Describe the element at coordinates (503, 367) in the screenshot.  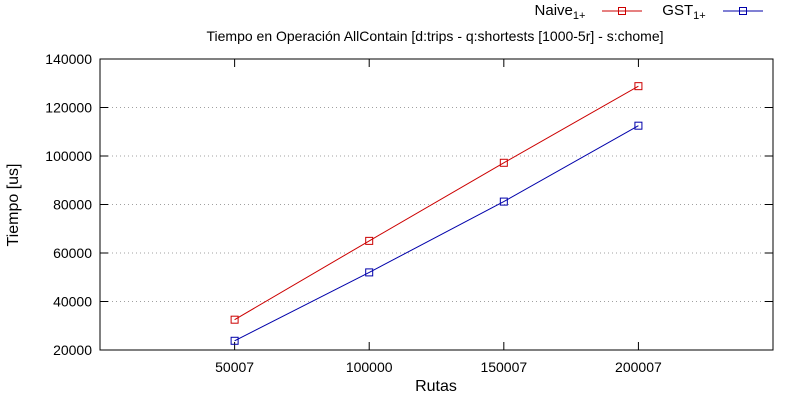
I see `x-tick-label: 150007` at that location.